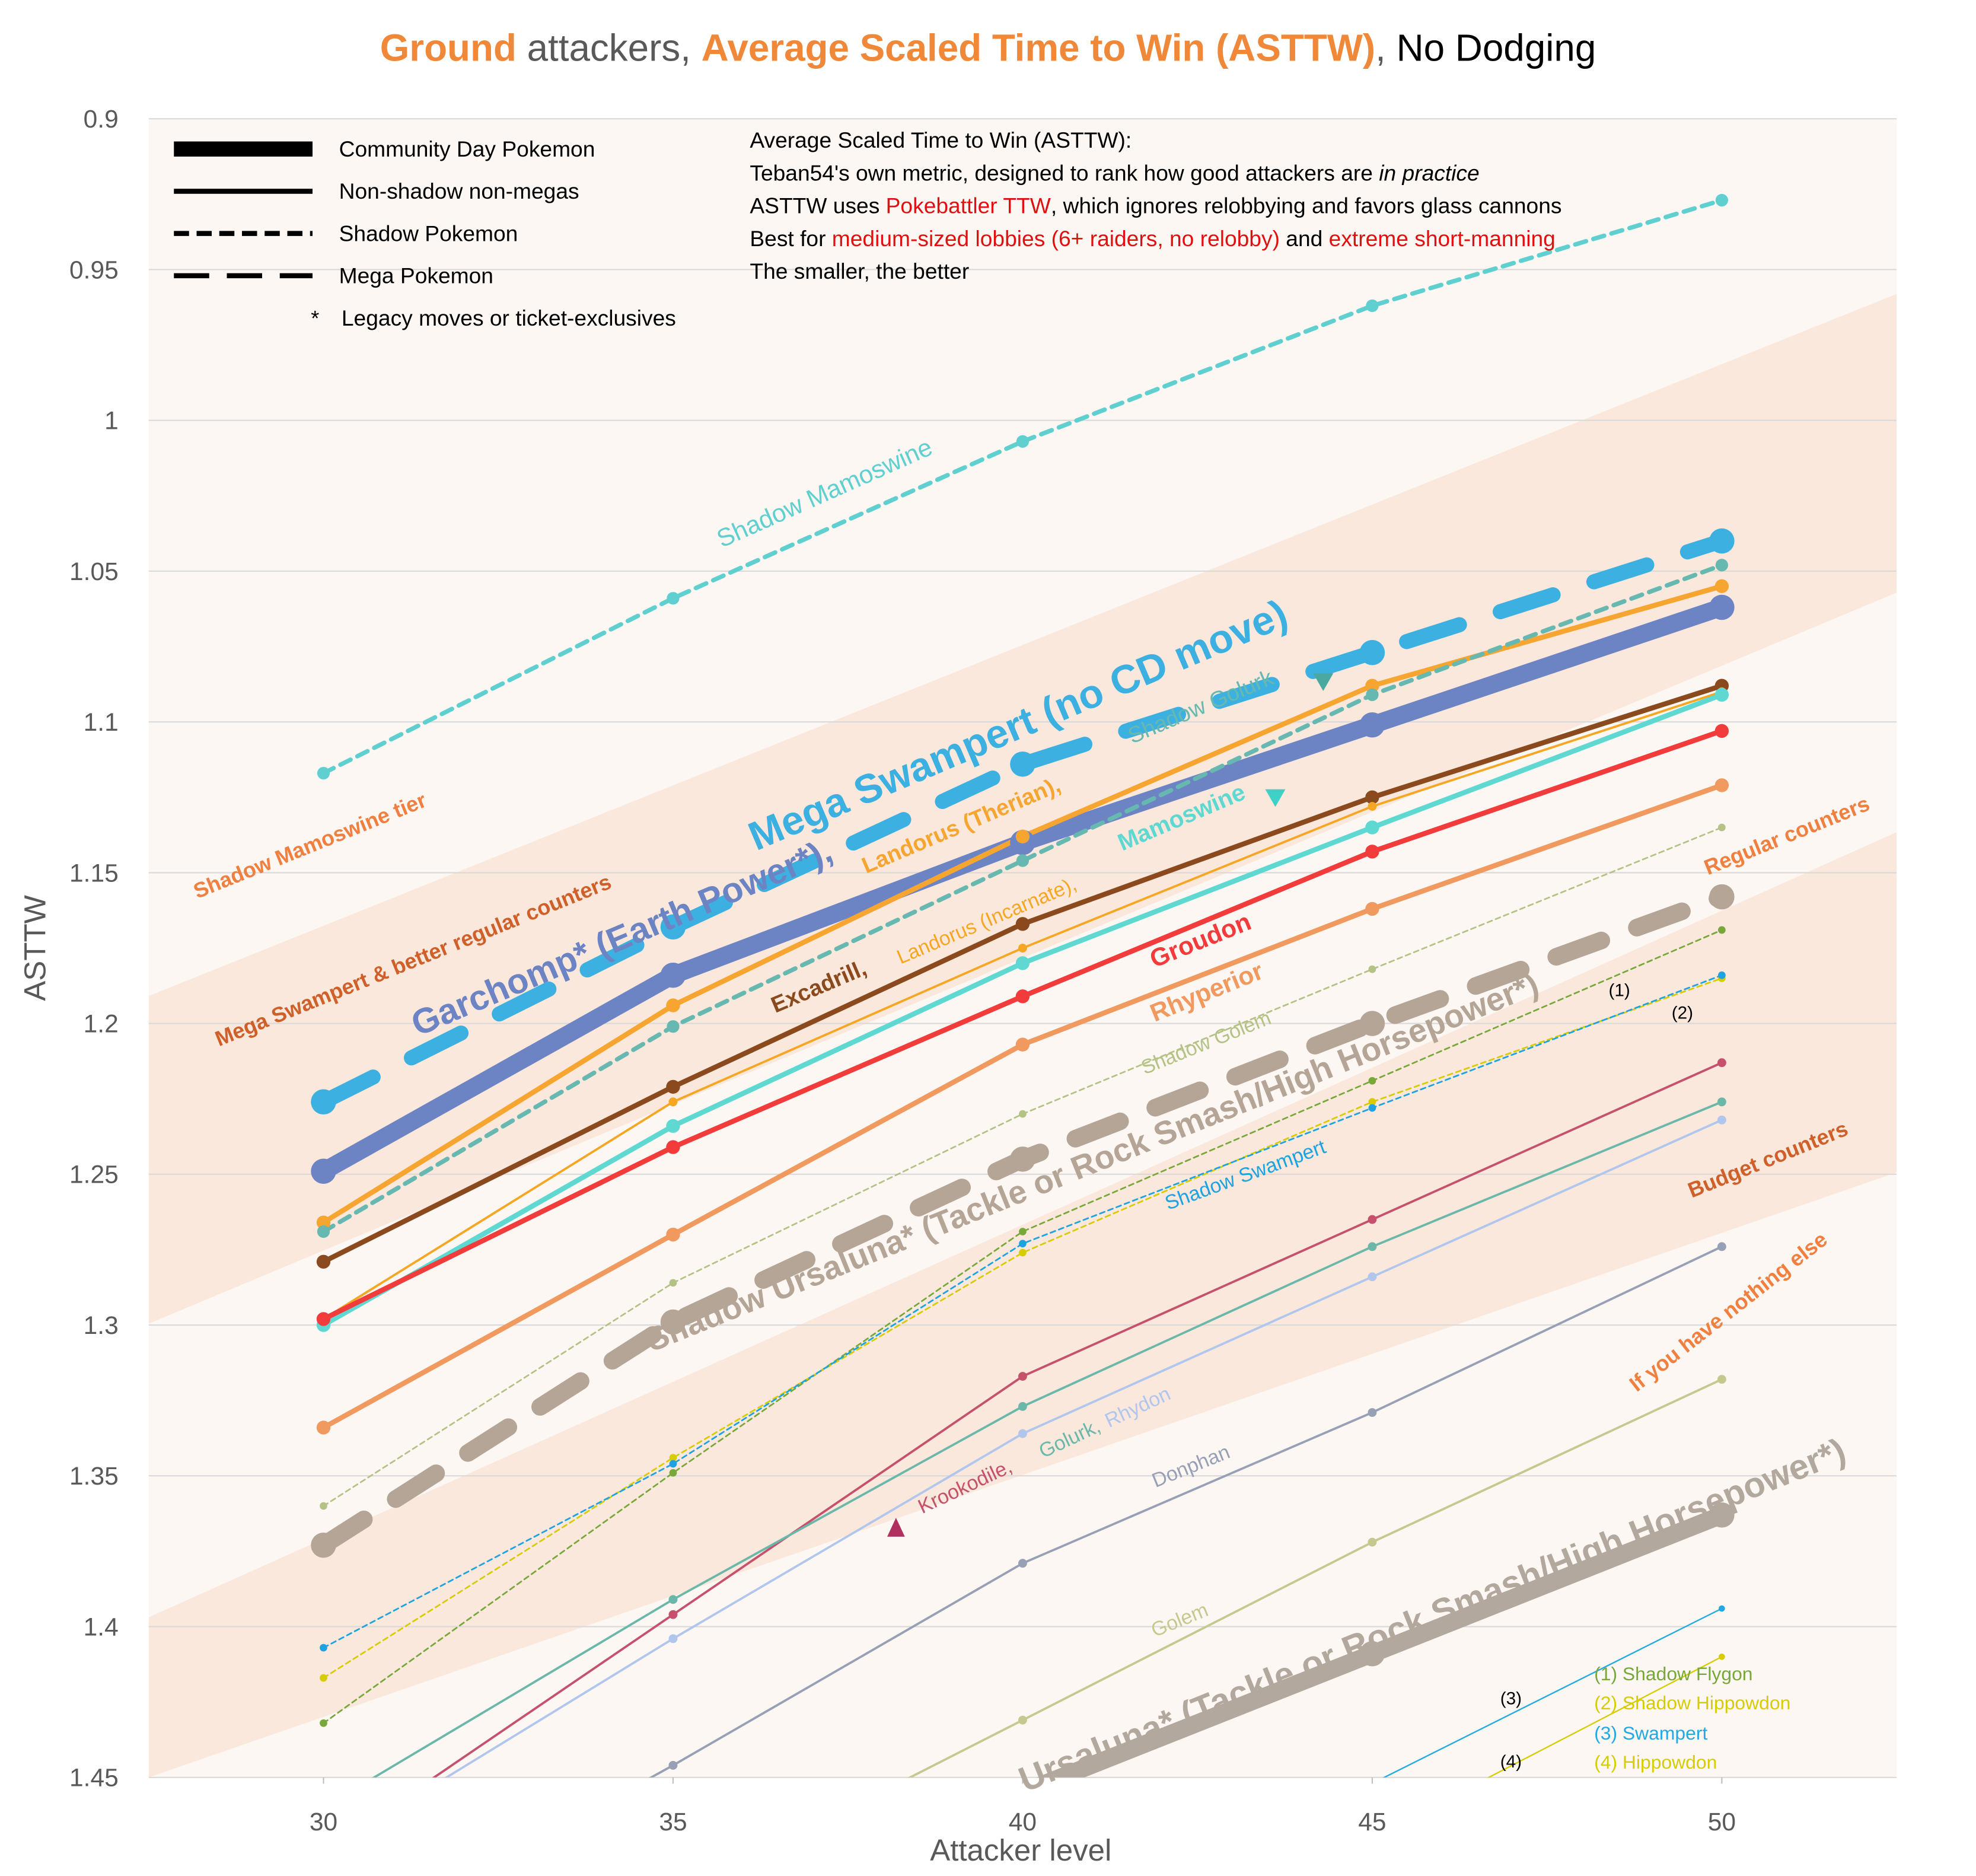  I want to click on legend-symbol: *, so click(315, 318).